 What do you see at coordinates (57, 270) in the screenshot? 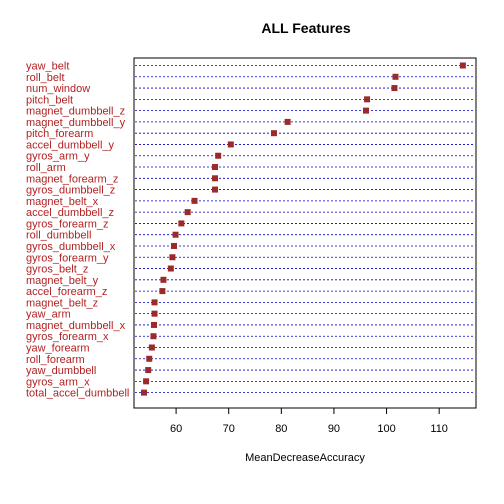
I see `category-label: gyros_belt_z` at bounding box center [57, 270].